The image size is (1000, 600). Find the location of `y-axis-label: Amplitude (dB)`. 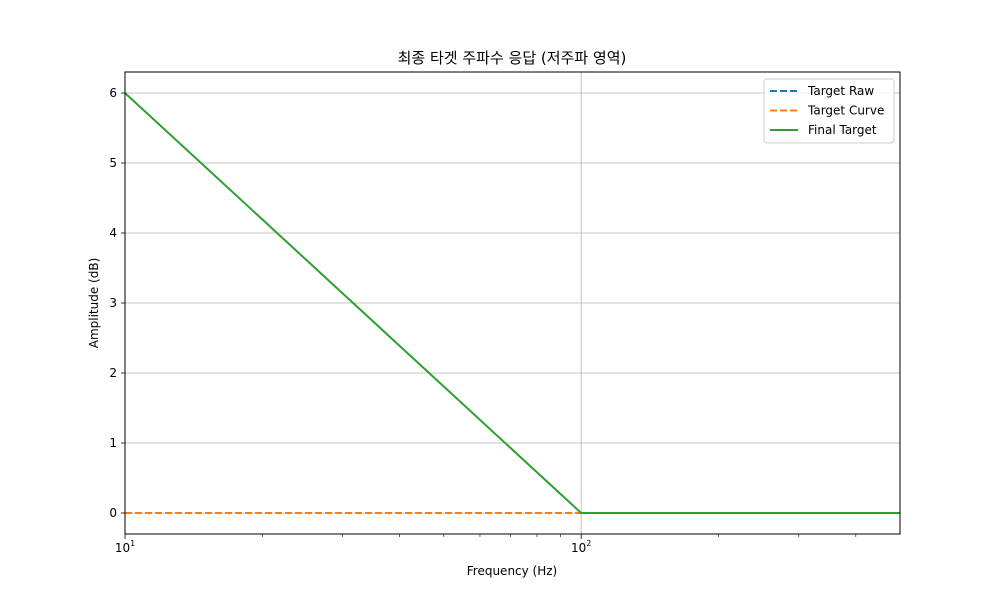

y-axis-label: Amplitude (dB) is located at coordinates (94, 303).